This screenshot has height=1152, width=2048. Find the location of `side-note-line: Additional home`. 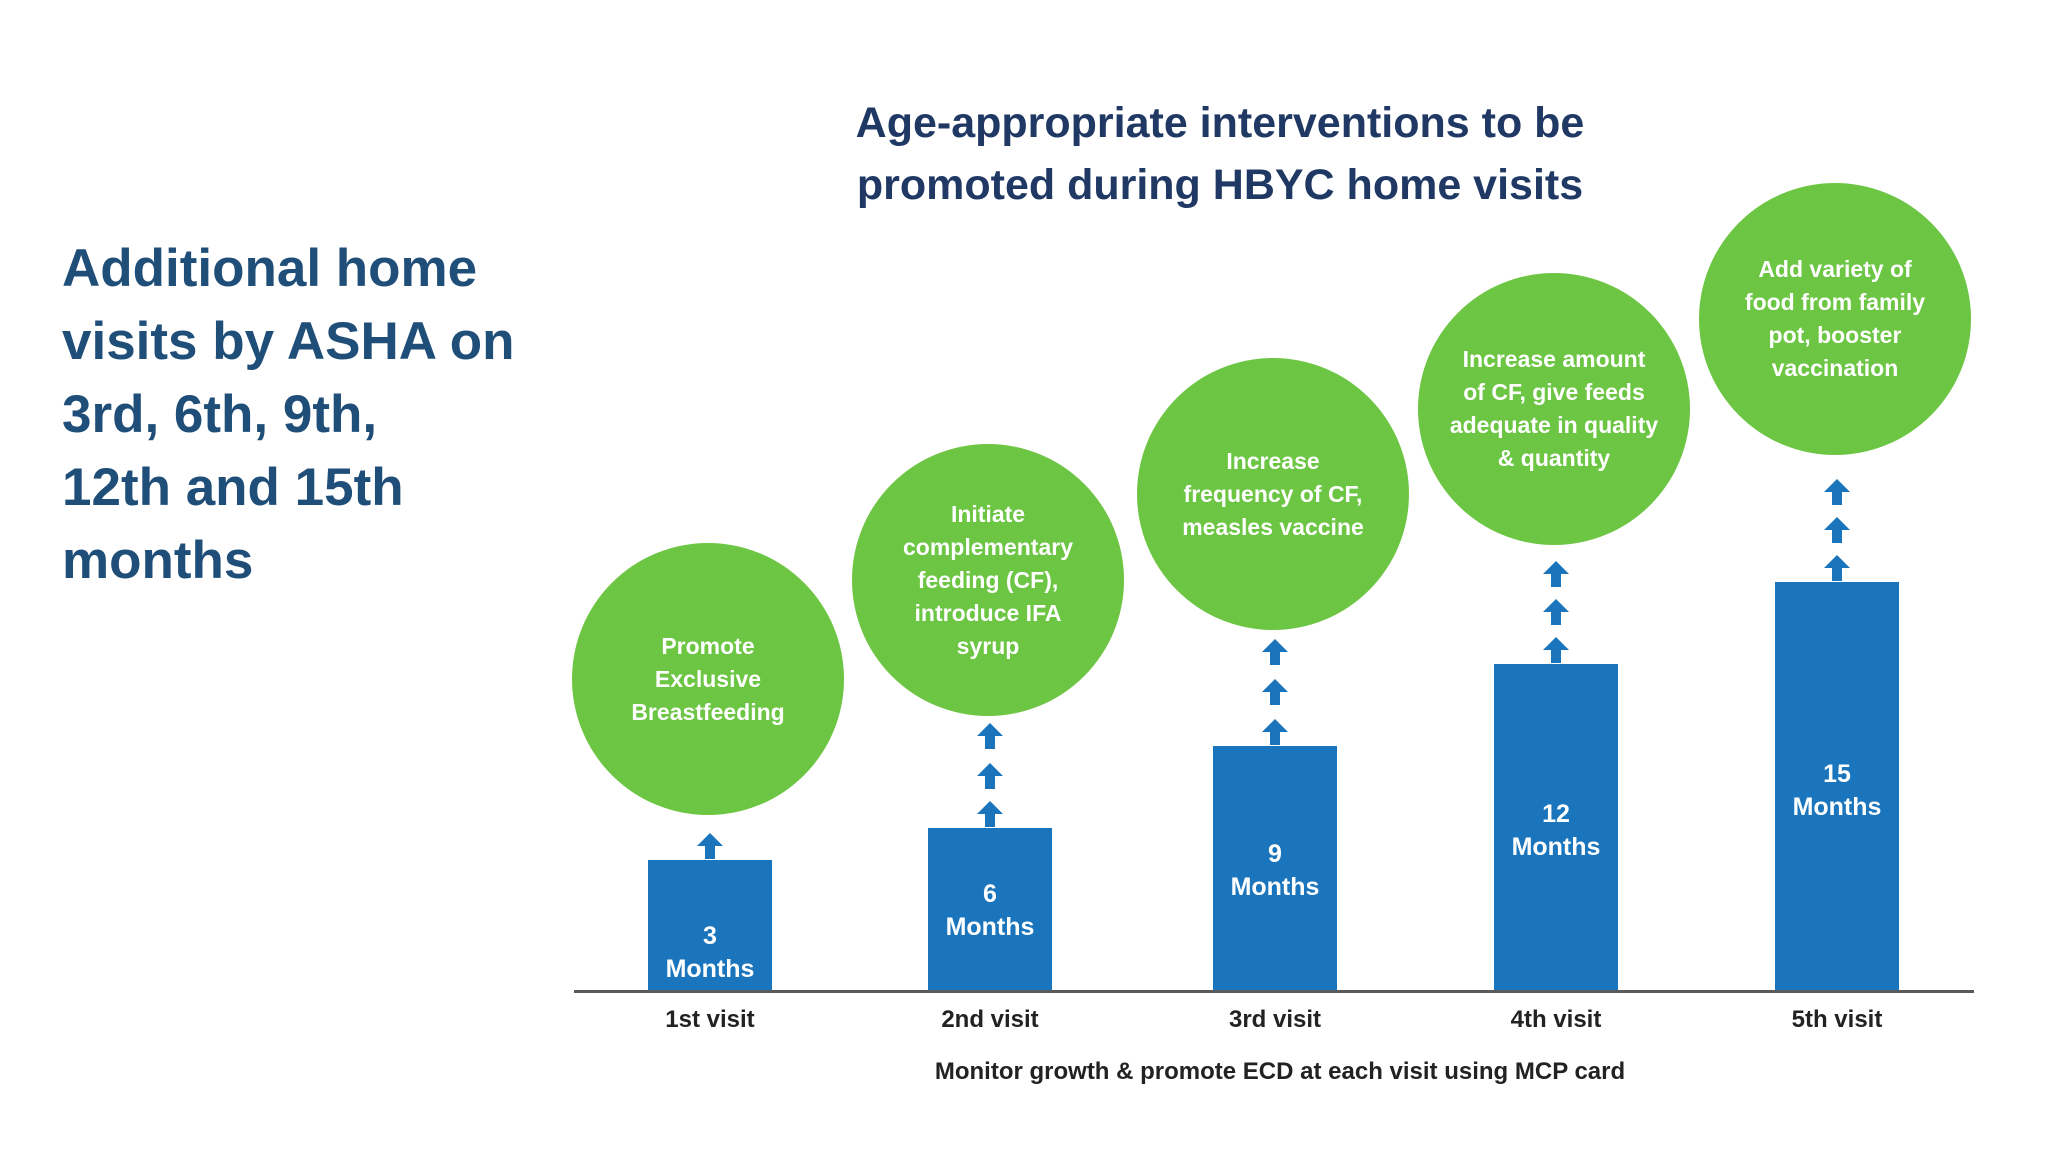

side-note-line: Additional home is located at coordinates (270, 268).